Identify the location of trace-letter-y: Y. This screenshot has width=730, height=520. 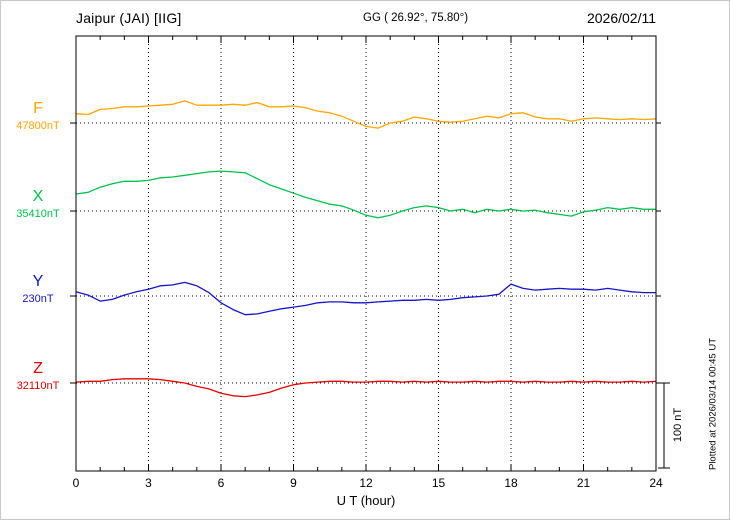
(38, 281).